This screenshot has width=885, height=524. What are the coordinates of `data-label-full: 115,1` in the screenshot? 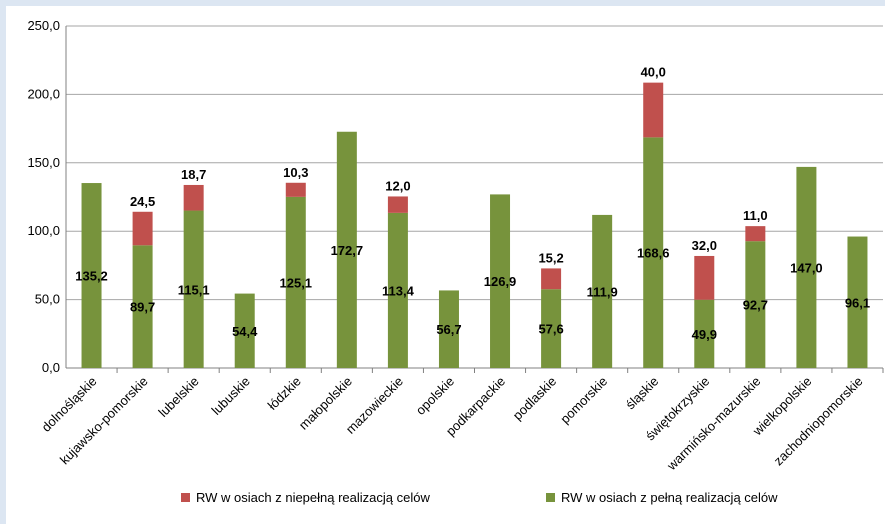 It's located at (194, 289).